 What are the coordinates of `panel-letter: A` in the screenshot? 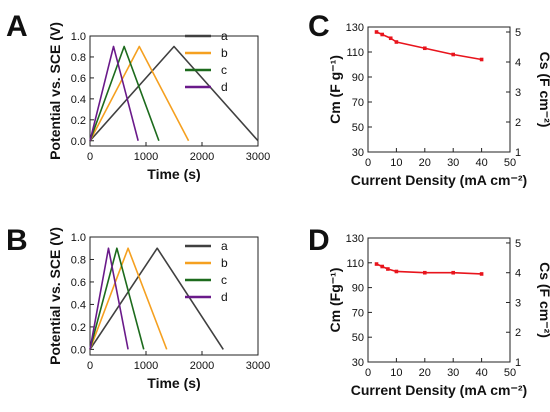 It's located at (17, 26).